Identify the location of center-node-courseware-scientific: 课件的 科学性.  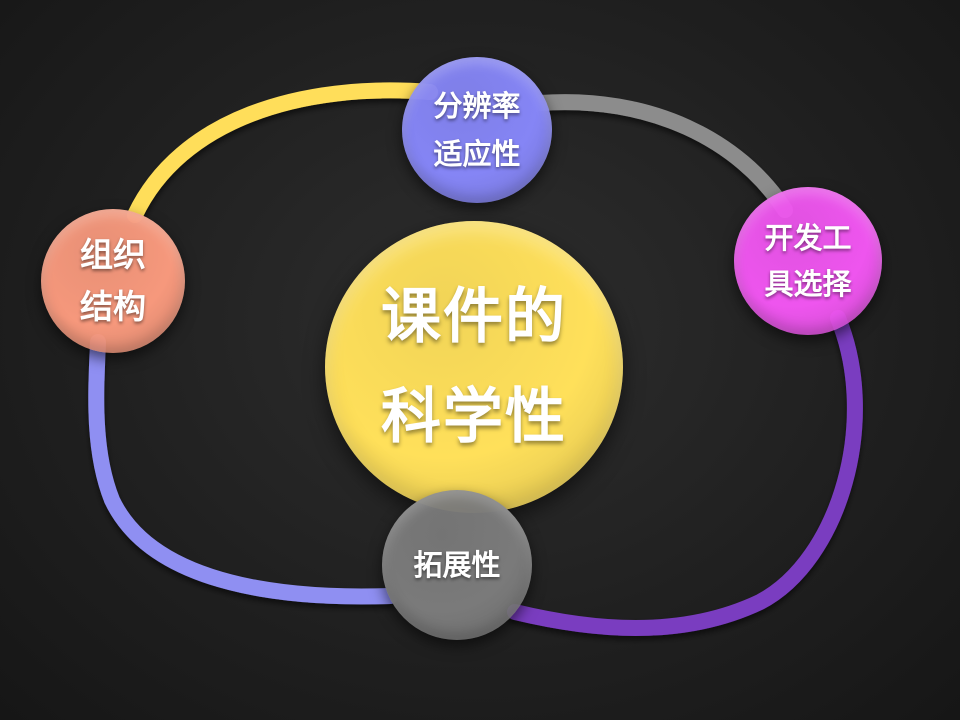
(474, 367).